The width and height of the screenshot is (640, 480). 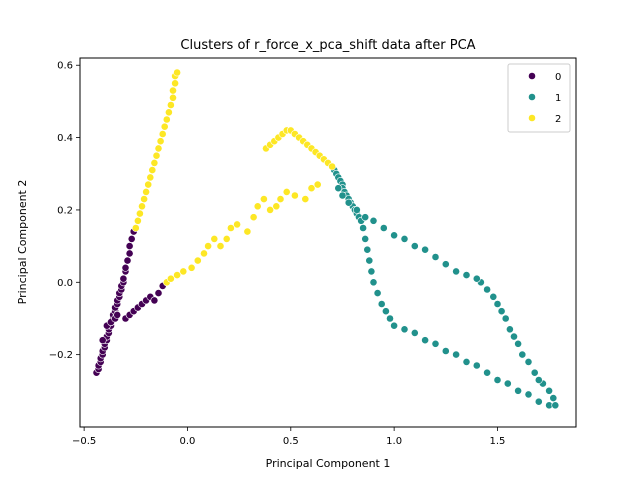 What do you see at coordinates (558, 77) in the screenshot?
I see `legend-label-0: 0` at bounding box center [558, 77].